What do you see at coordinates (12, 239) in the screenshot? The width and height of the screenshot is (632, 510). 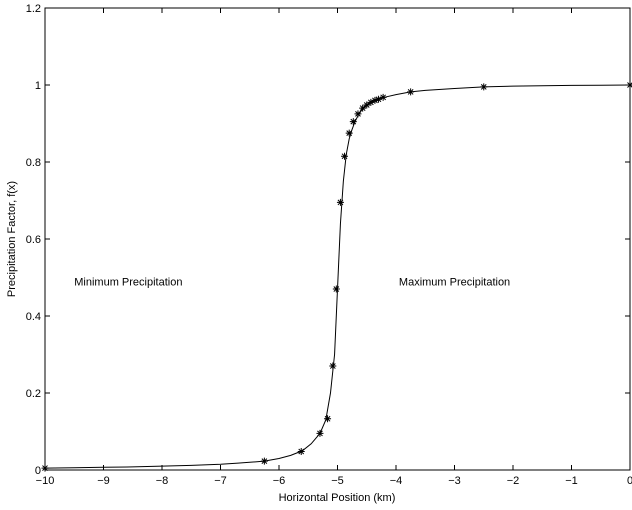 I see `y-axis-label: Precipitation Factor, f(x)` at bounding box center [12, 239].